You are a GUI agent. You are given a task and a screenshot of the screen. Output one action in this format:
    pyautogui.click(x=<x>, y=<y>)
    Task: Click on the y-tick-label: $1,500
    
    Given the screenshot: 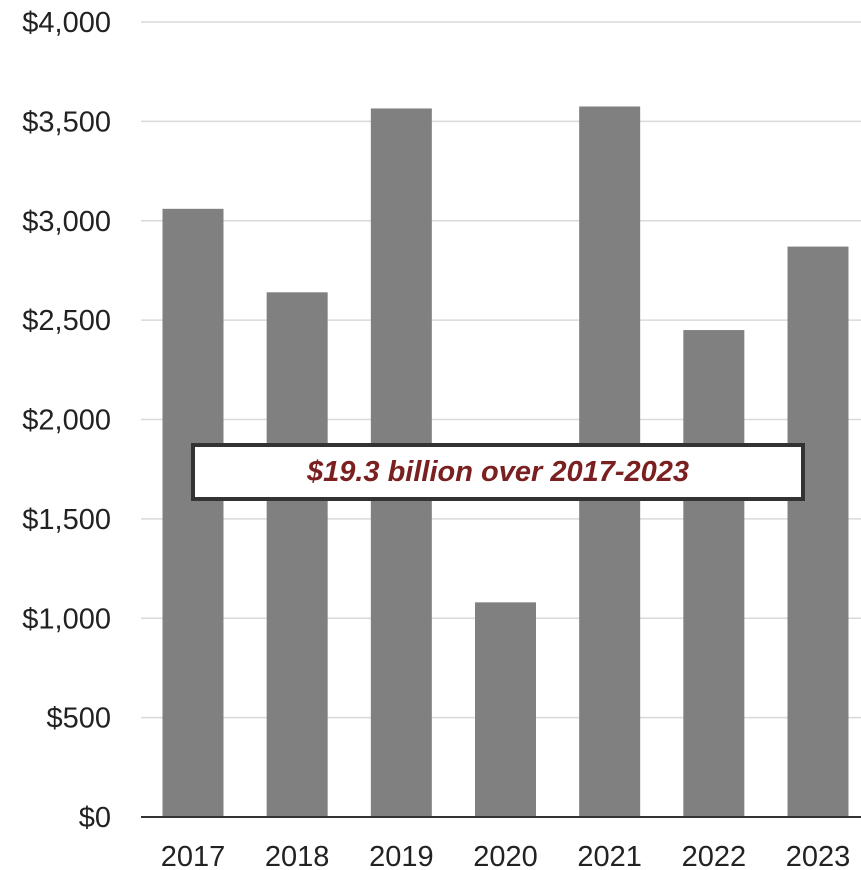 What is the action you would take?
    pyautogui.click(x=66, y=520)
    